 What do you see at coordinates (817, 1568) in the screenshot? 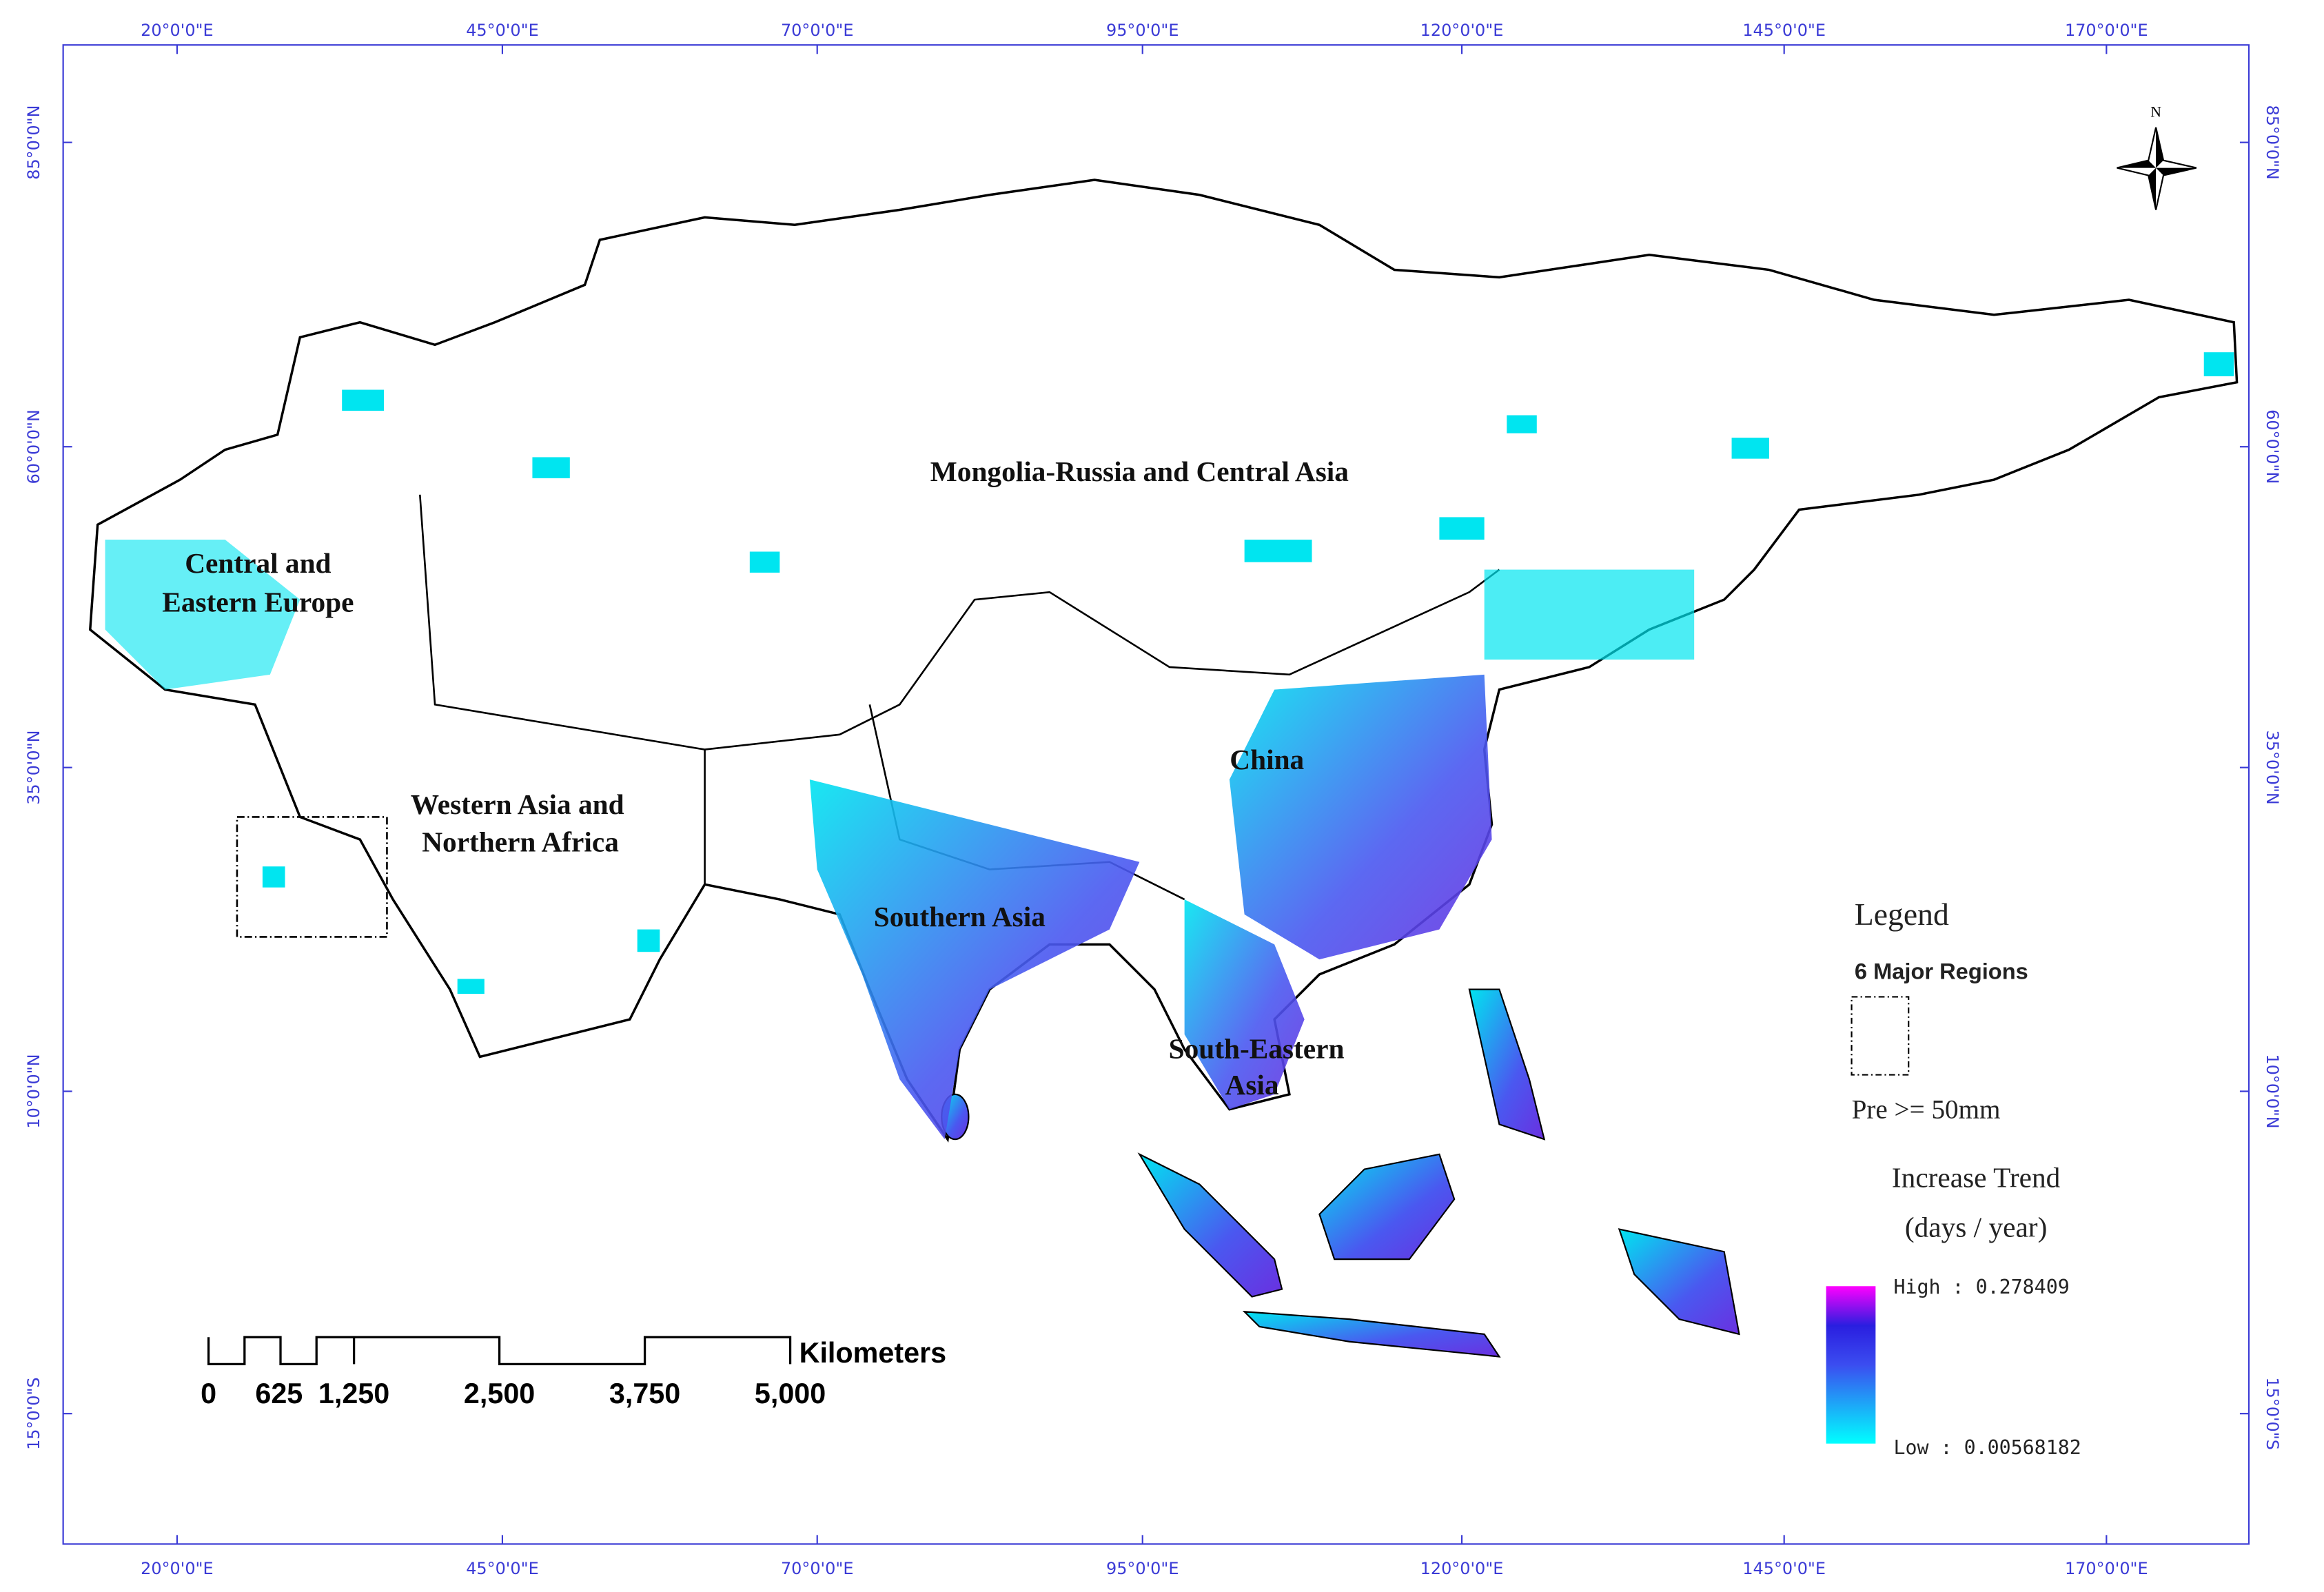
I see `bottom-axis-label: 70°0'0"E` at bounding box center [817, 1568].